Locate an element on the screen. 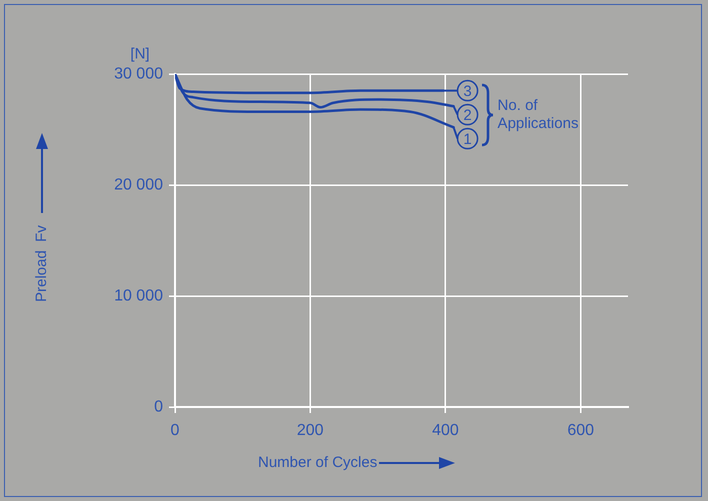  x-tick-label: 0 is located at coordinates (175, 431).